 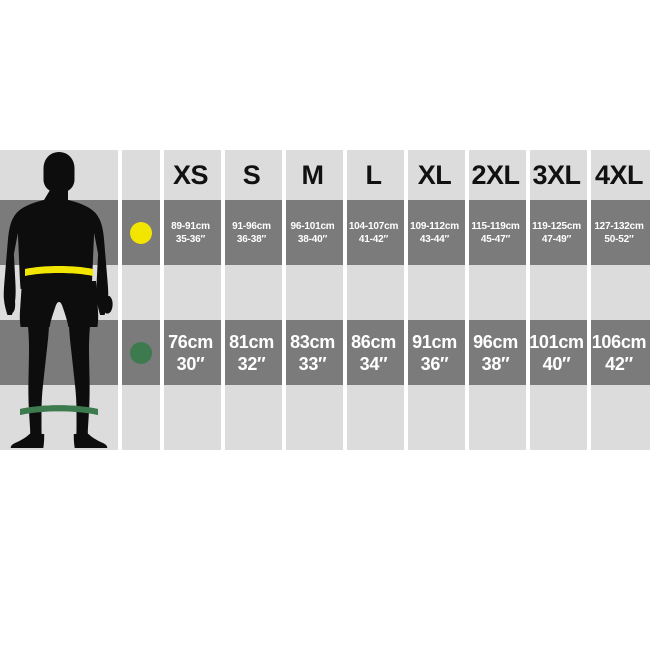 I want to click on chest-cm-value: 119-125cm, so click(x=556, y=226).